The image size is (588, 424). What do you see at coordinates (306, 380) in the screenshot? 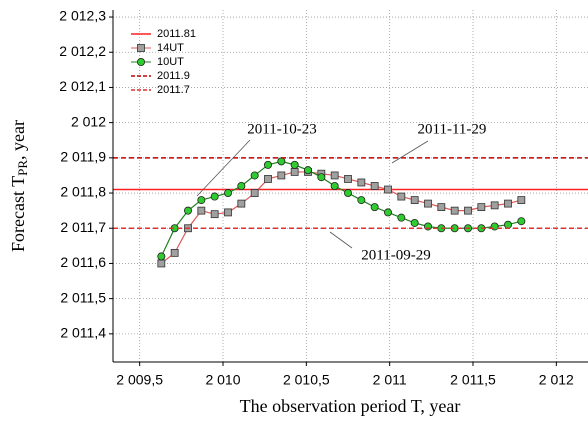
I see `x-tick-label: 2 010,5` at bounding box center [306, 380].